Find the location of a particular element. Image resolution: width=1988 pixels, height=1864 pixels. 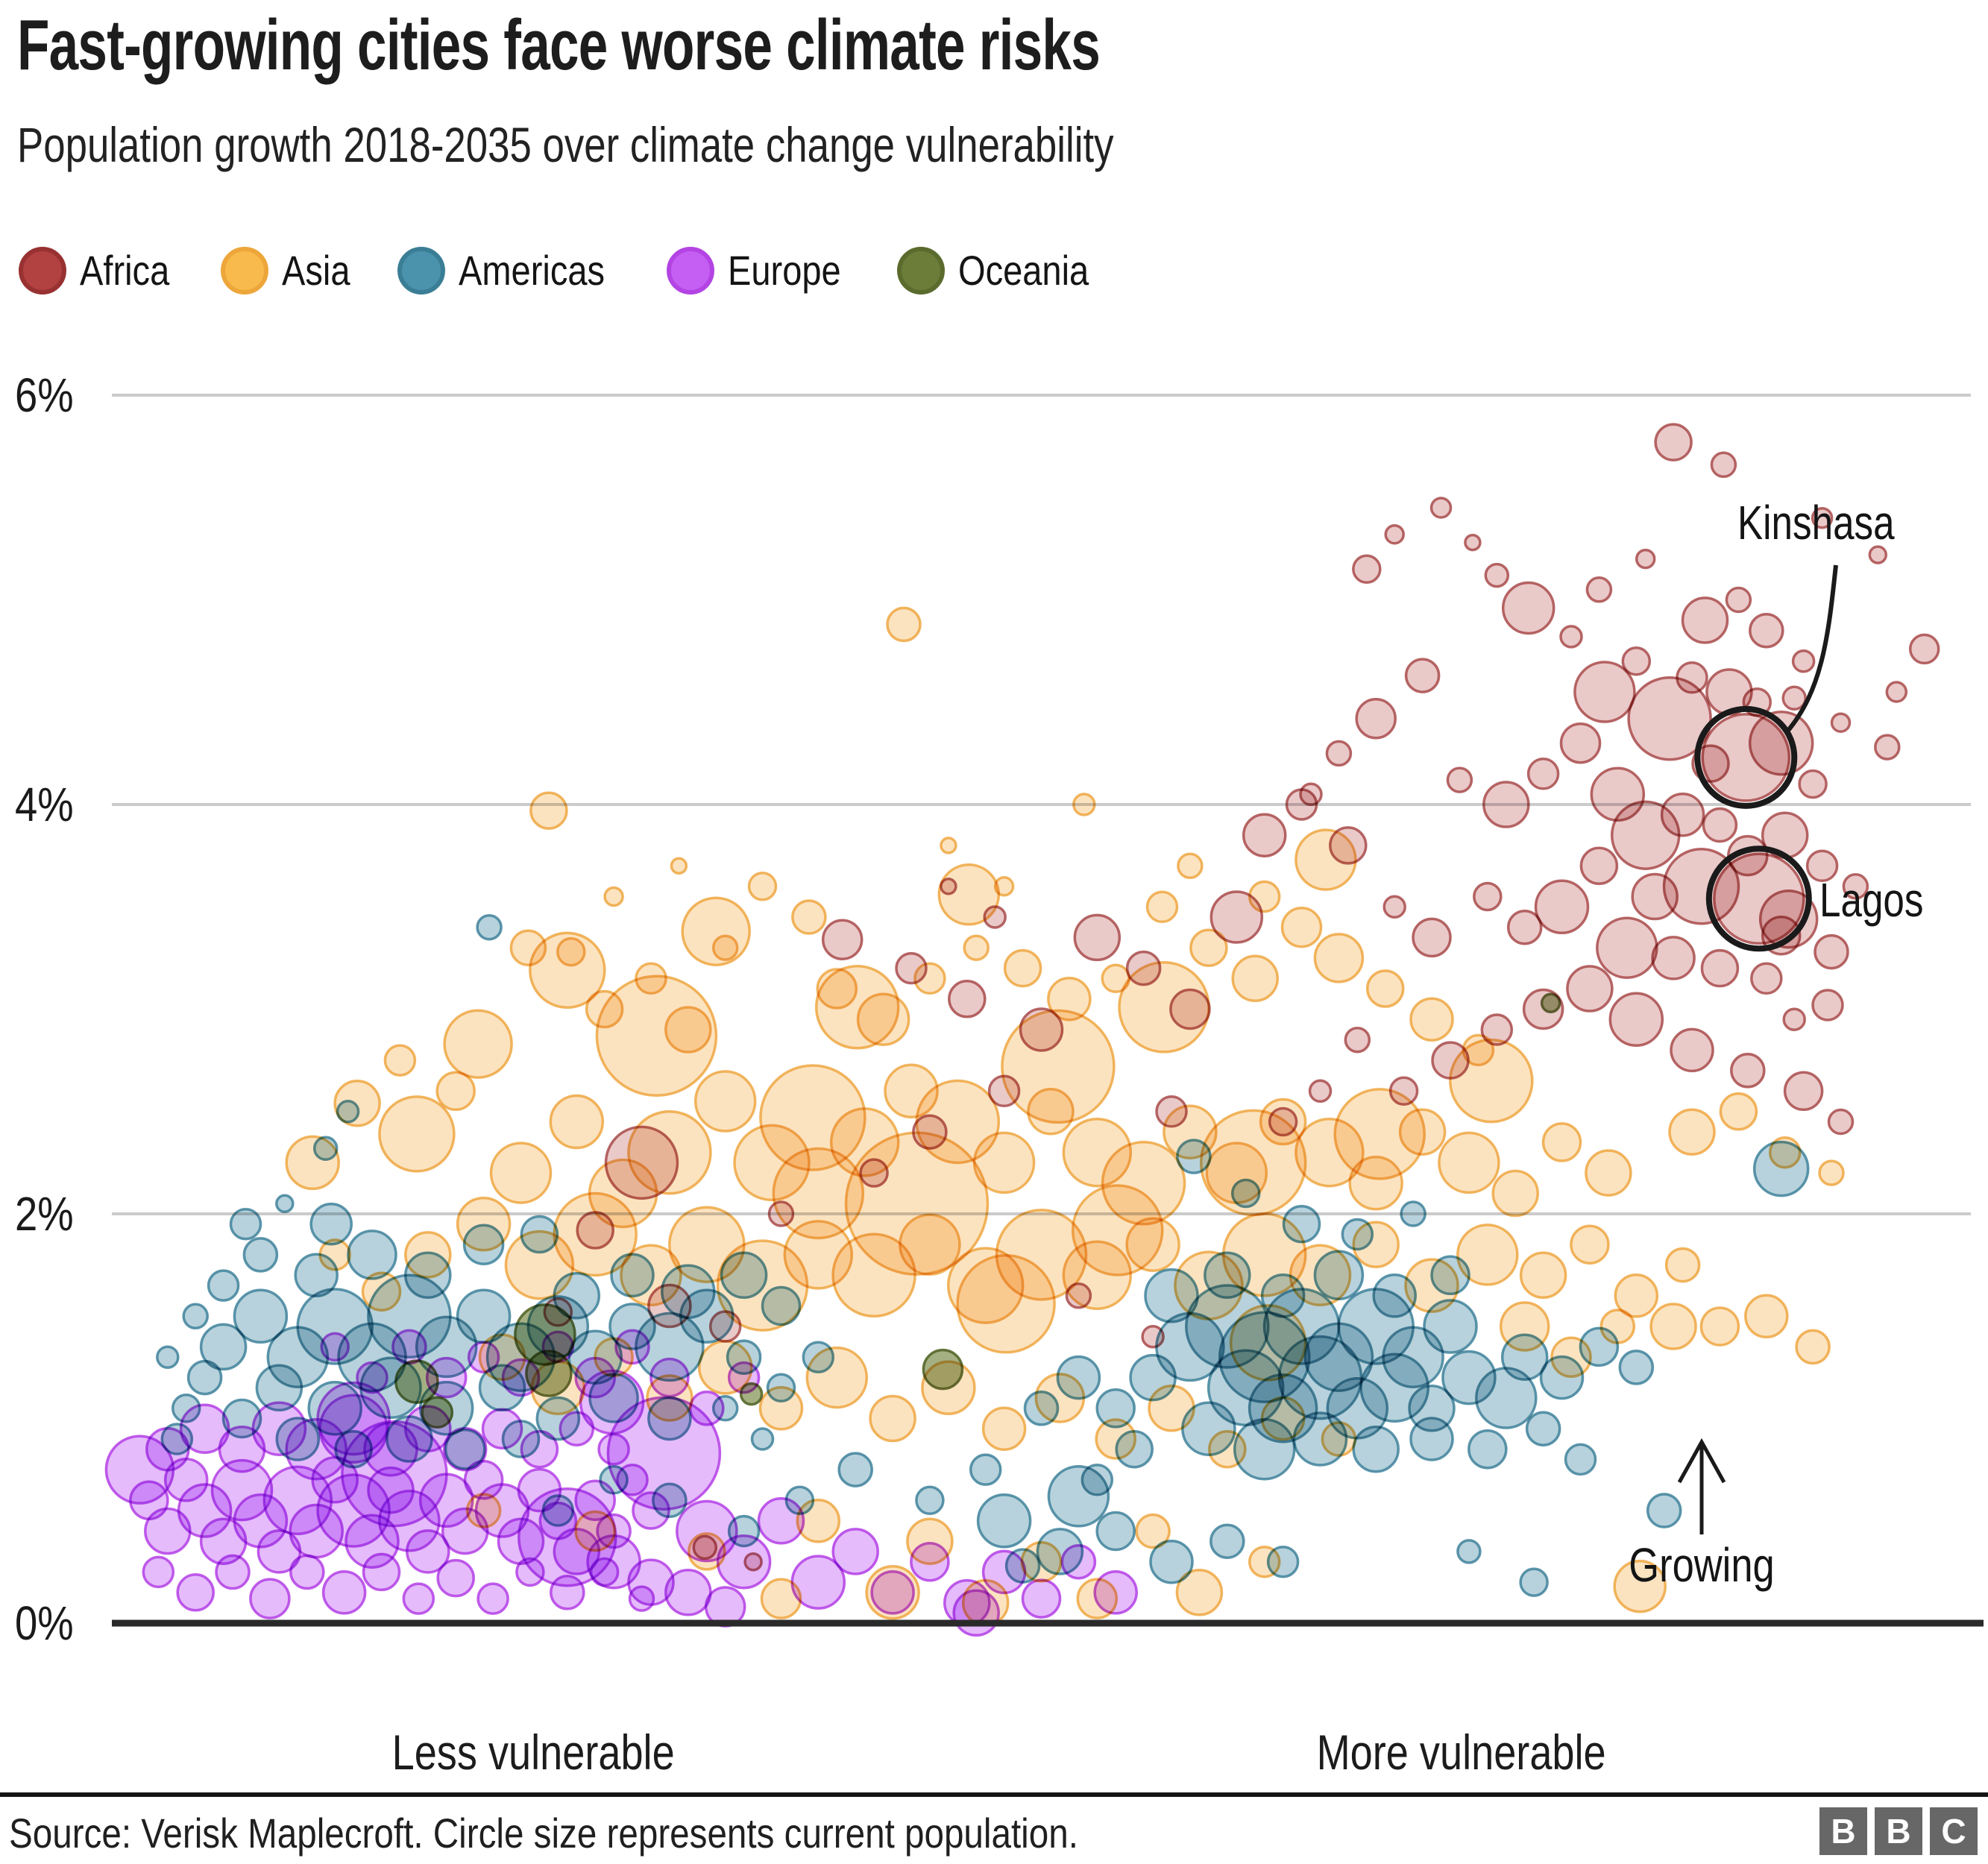

bbc-logo-block-3: C is located at coordinates (1954, 1831).